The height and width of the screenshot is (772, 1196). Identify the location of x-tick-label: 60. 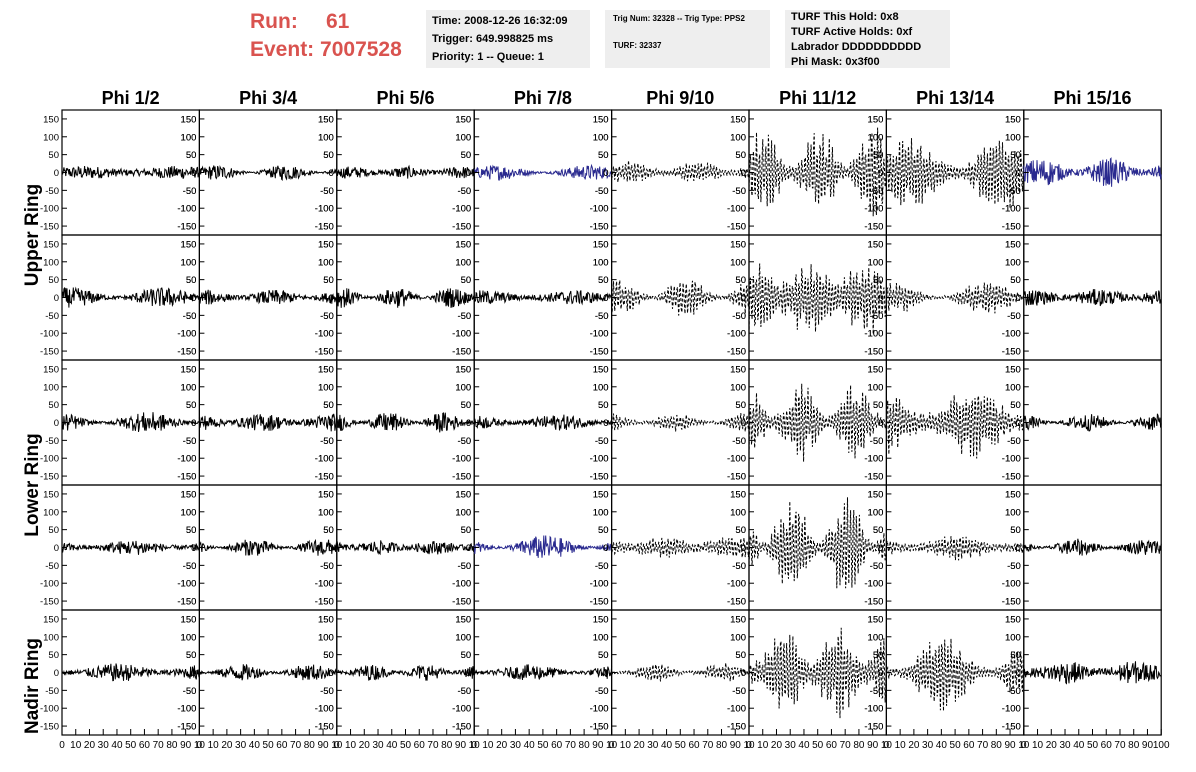
(1107, 745).